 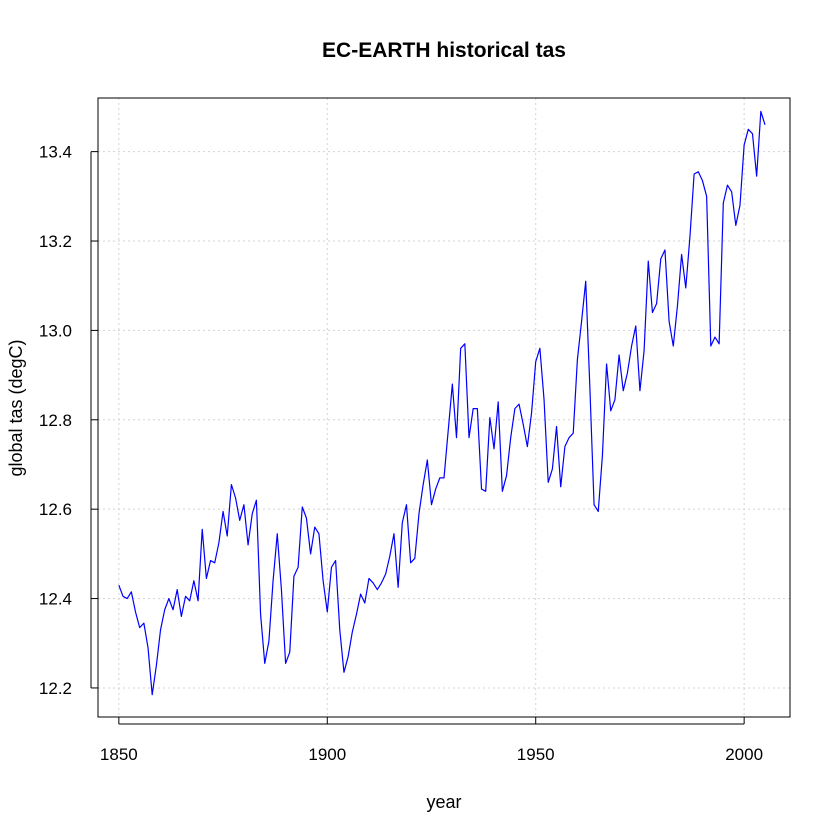 What do you see at coordinates (55, 509) in the screenshot?
I see `y-tick-label: 12.6` at bounding box center [55, 509].